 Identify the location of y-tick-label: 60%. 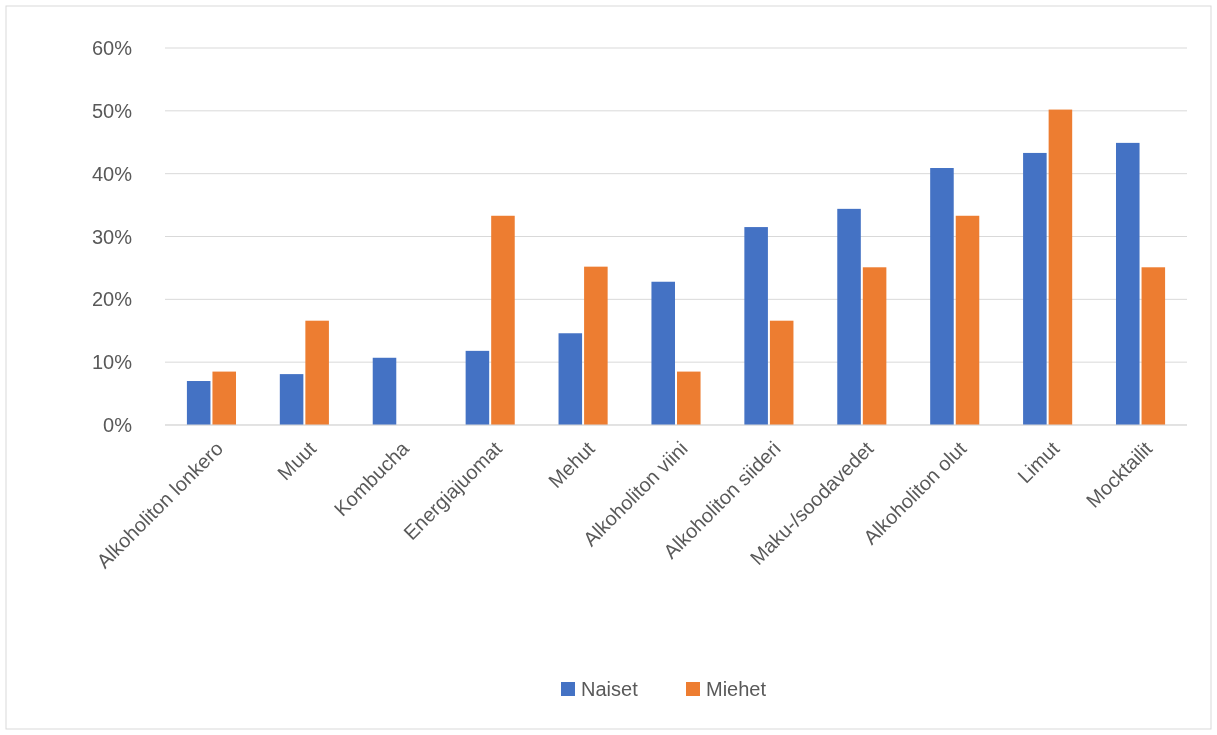
(112, 48).